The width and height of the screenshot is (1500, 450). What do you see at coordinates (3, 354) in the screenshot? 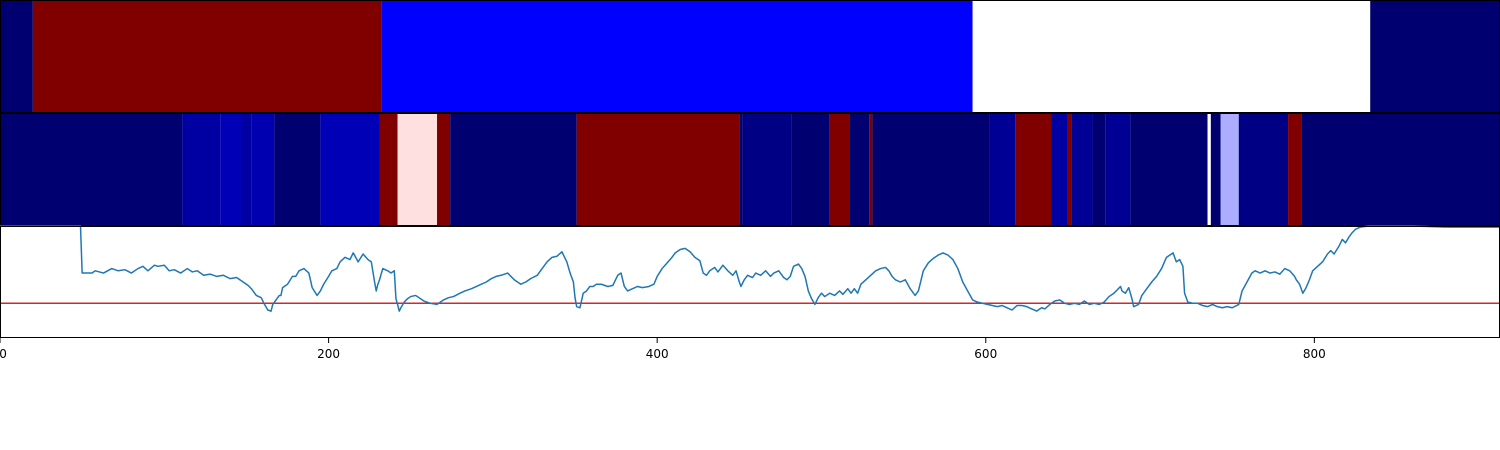
I see `x-tick-label: 0` at bounding box center [3, 354].